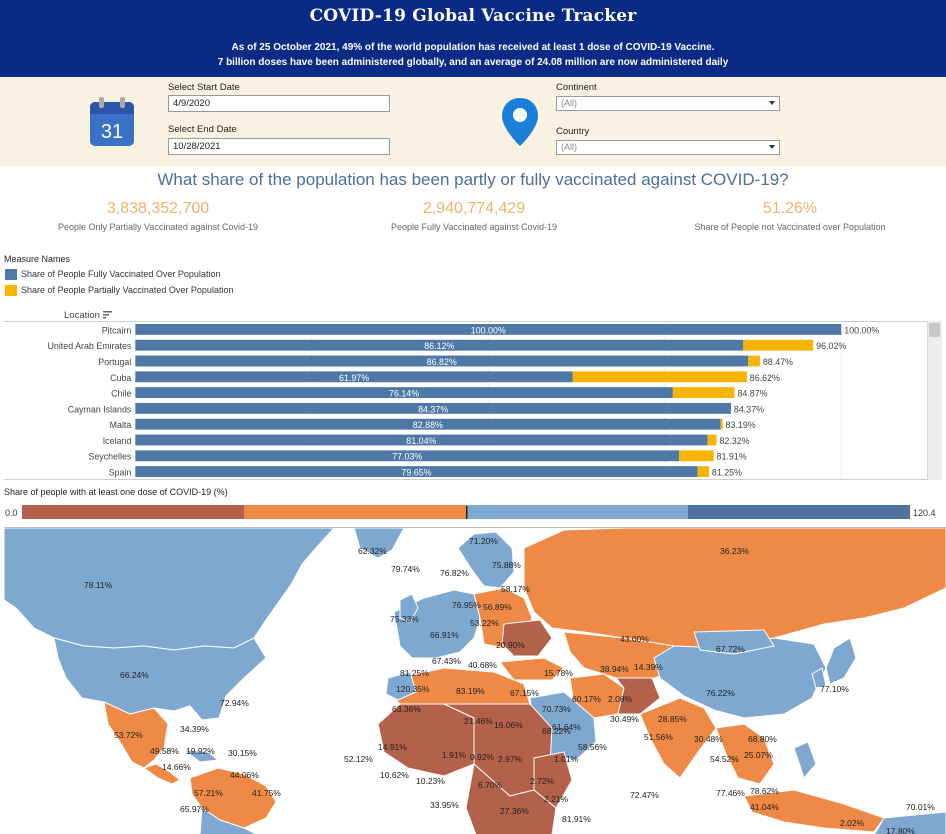 The height and width of the screenshot is (834, 946). I want to click on country-select-value: (All), so click(569, 147).